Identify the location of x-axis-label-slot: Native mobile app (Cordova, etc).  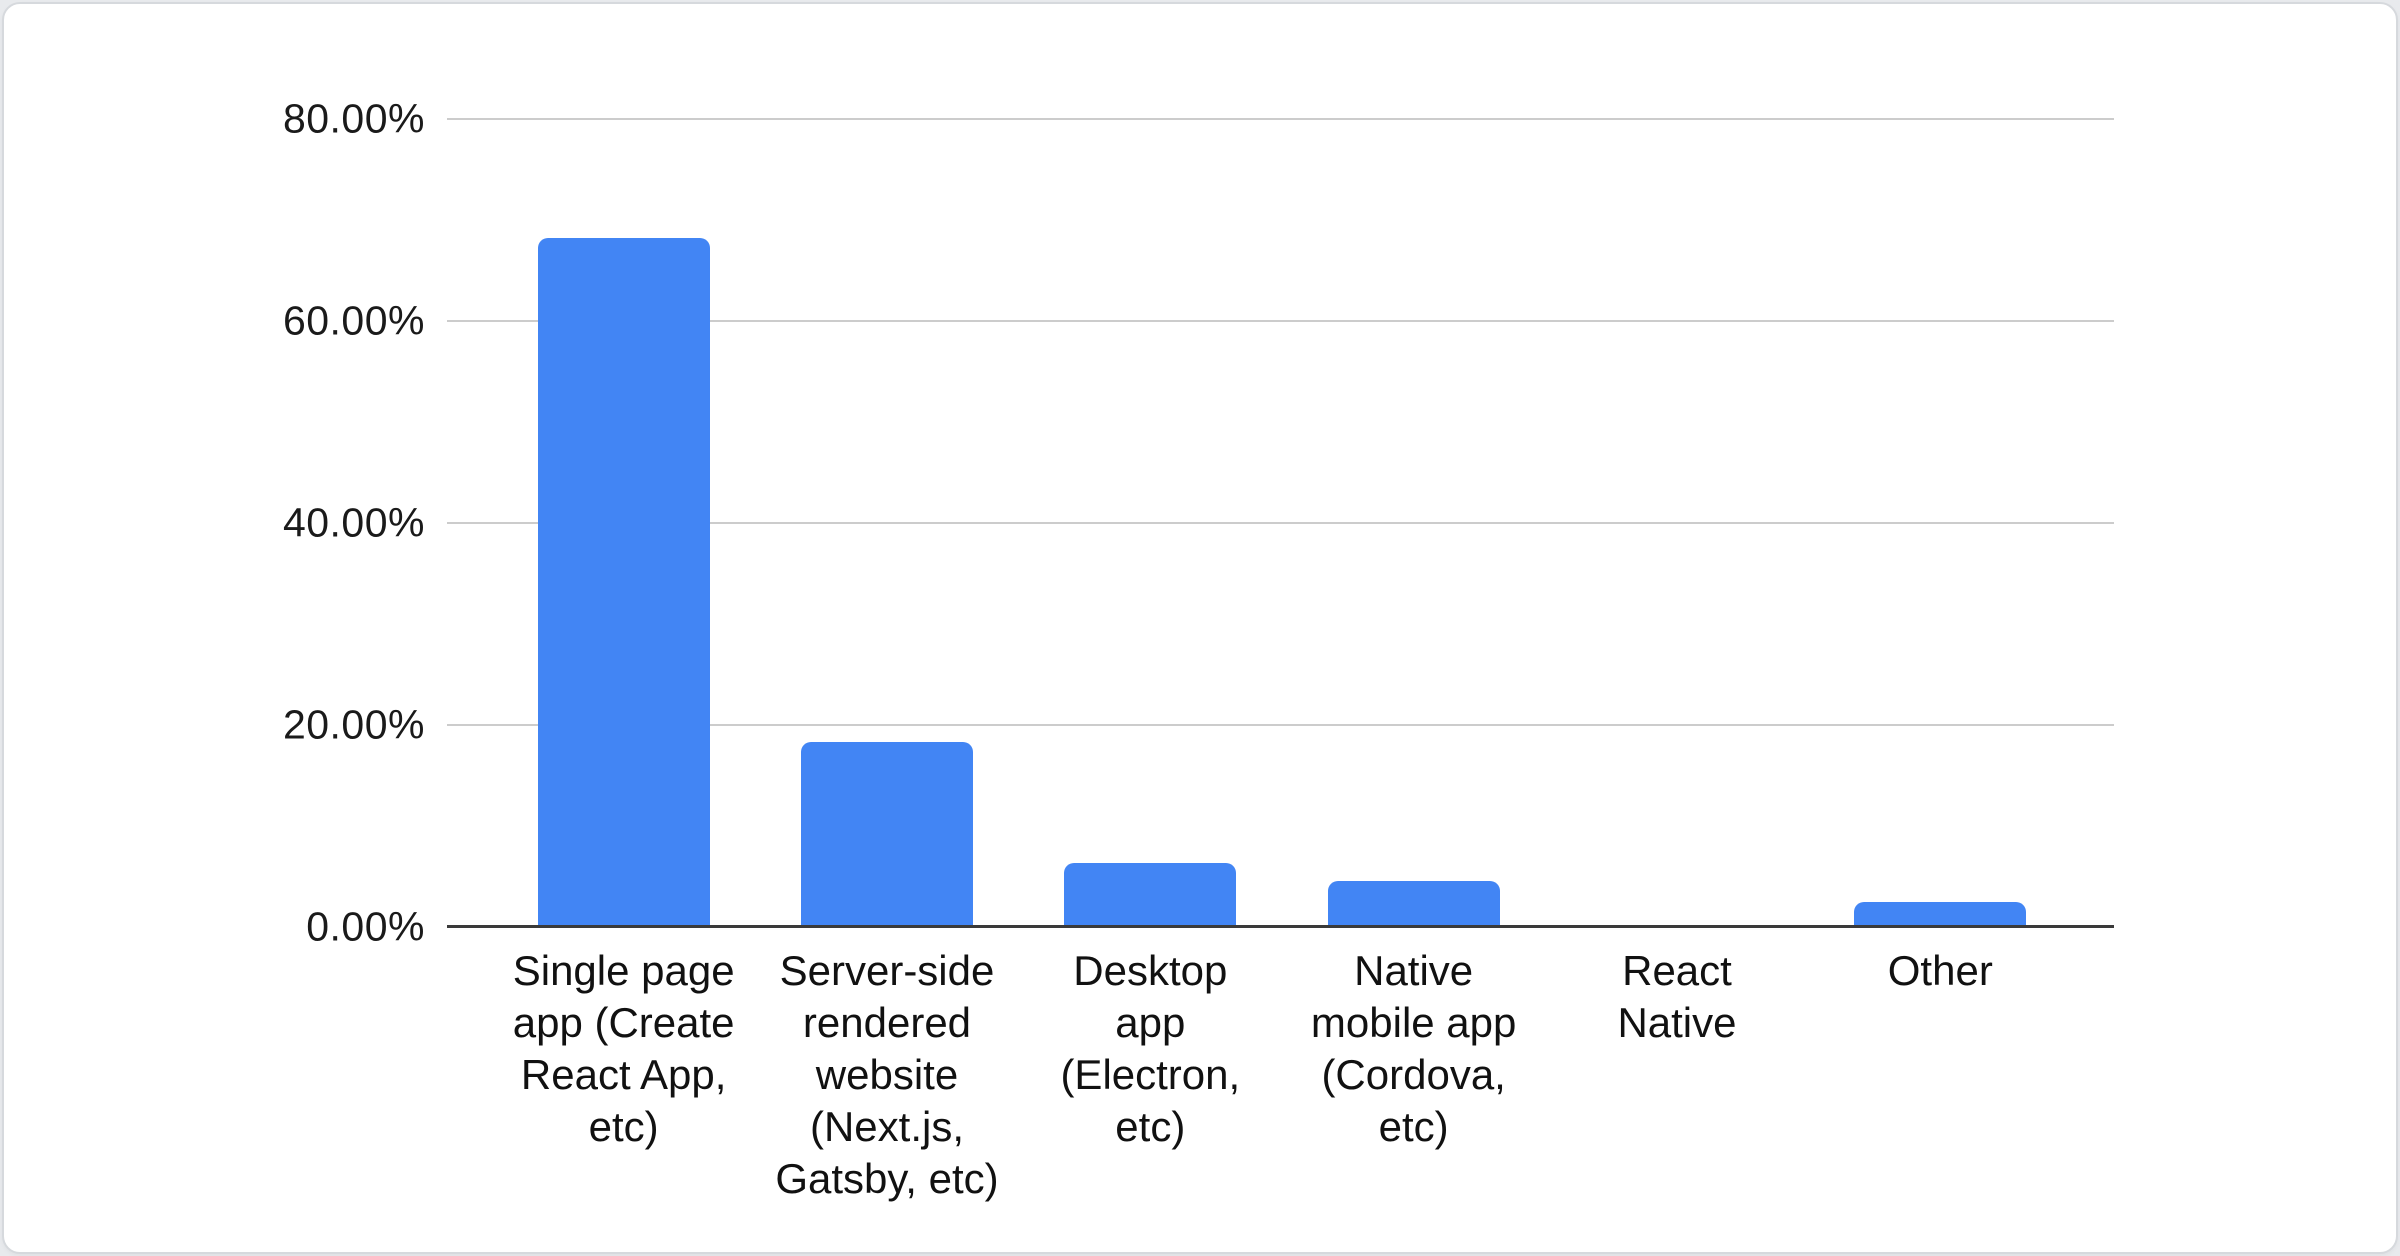
(1413, 1075).